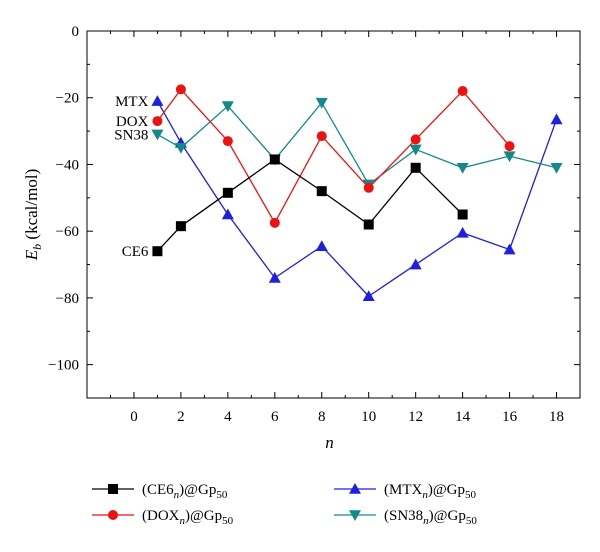 The width and height of the screenshot is (600, 552). I want to click on series-label-dox: DOX, so click(132, 122).